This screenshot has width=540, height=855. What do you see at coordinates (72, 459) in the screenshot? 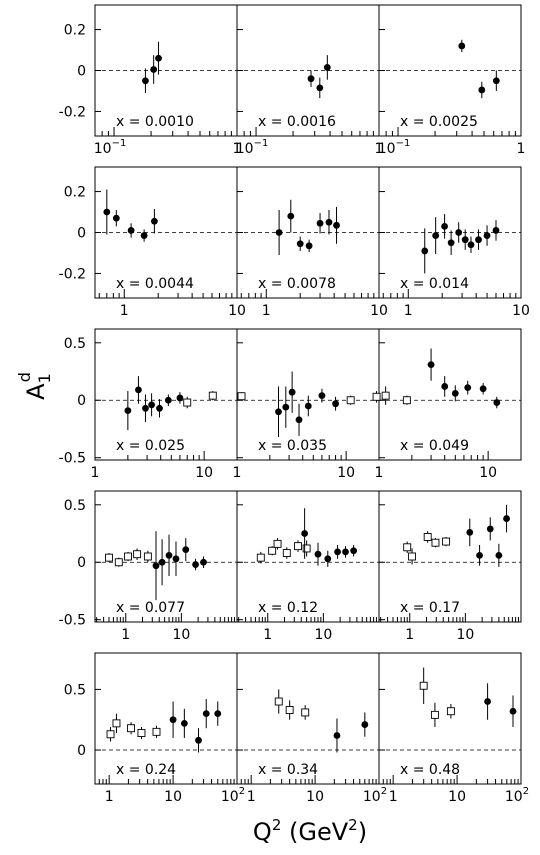
I see `y-tick-label: -0.5` at bounding box center [72, 459].